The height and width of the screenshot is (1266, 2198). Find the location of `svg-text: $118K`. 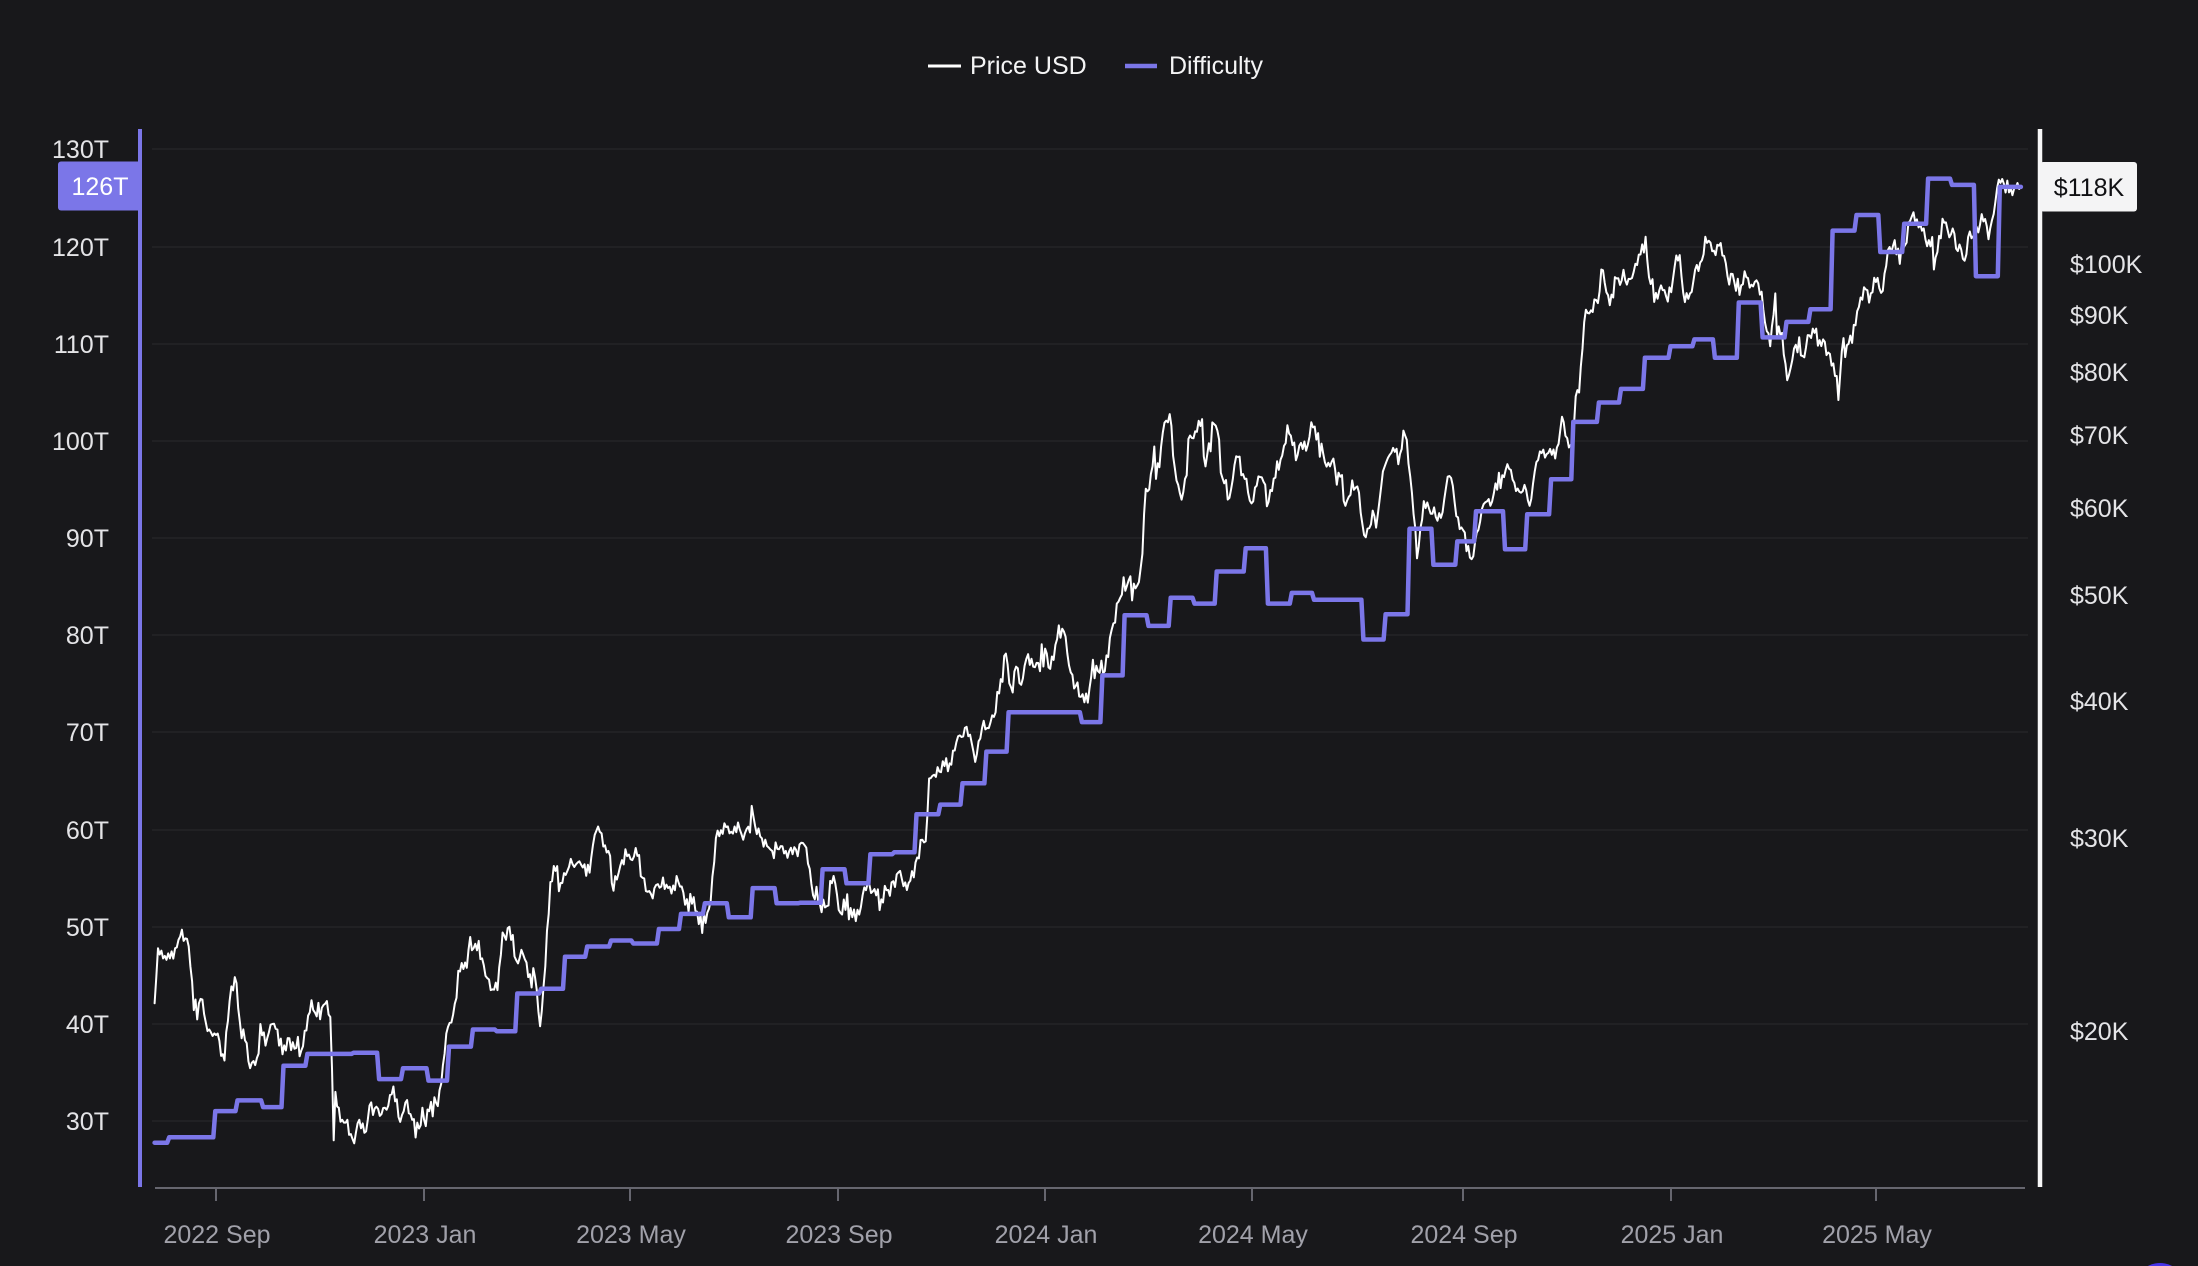

svg-text: $118K is located at coordinates (2089, 188).